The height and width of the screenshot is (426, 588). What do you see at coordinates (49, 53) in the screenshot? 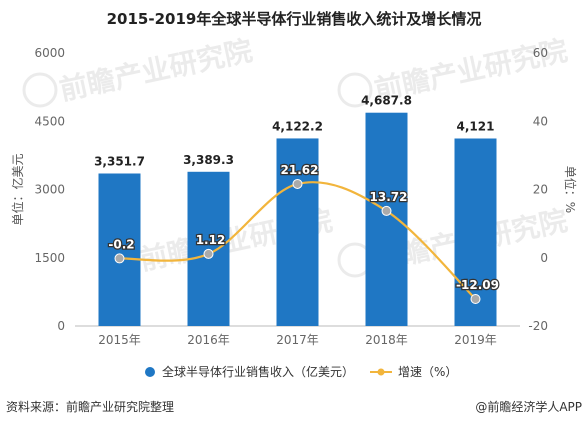
I see `y-tick-label: 6000` at bounding box center [49, 53].